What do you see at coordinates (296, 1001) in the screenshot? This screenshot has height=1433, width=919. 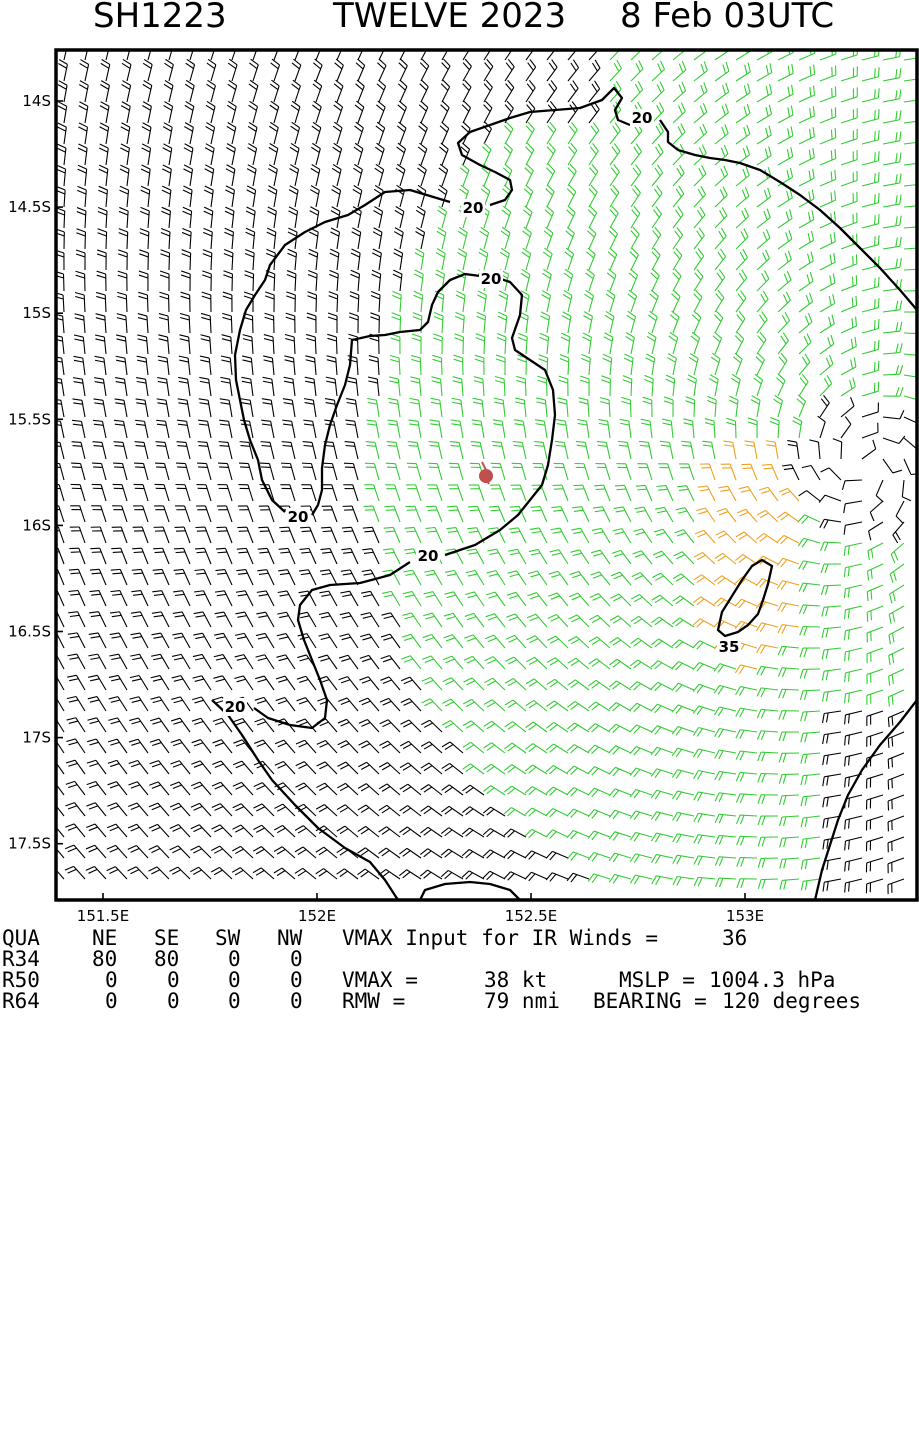 I see `r64-nw: 0` at bounding box center [296, 1001].